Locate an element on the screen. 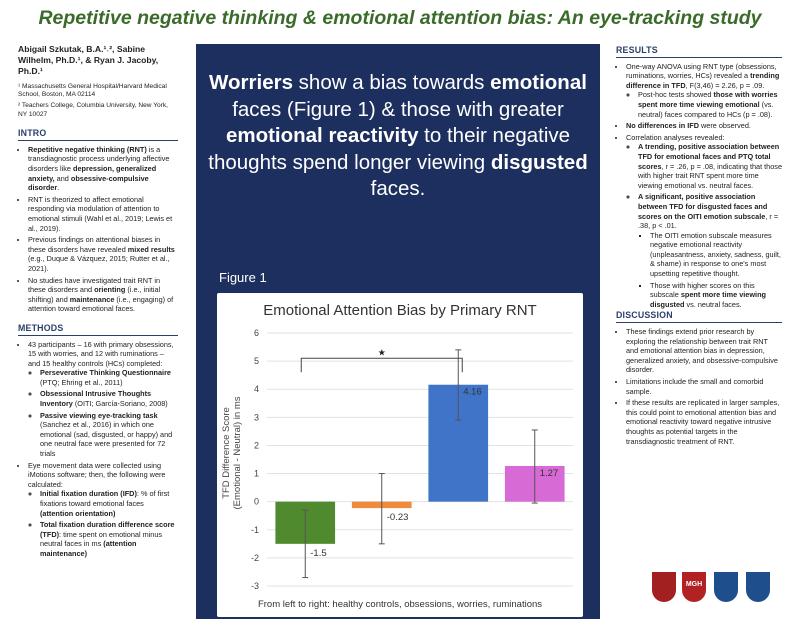 The image size is (800, 622). headline-text: faces (Figure 1) & those with greater is located at coordinates (398, 109).